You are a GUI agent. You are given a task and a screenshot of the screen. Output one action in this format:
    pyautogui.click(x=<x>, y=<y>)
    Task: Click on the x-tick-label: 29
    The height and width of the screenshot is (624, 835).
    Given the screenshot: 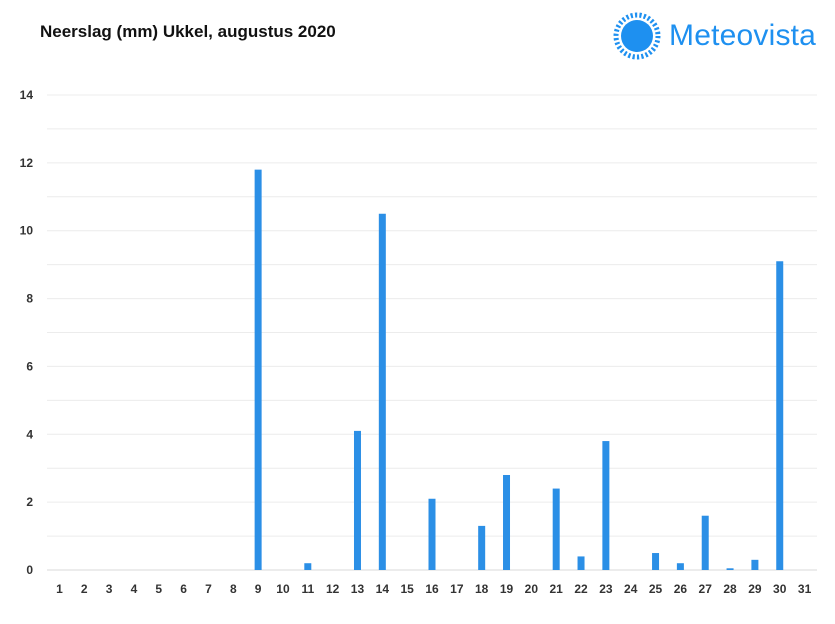 What is the action you would take?
    pyautogui.click(x=755, y=589)
    